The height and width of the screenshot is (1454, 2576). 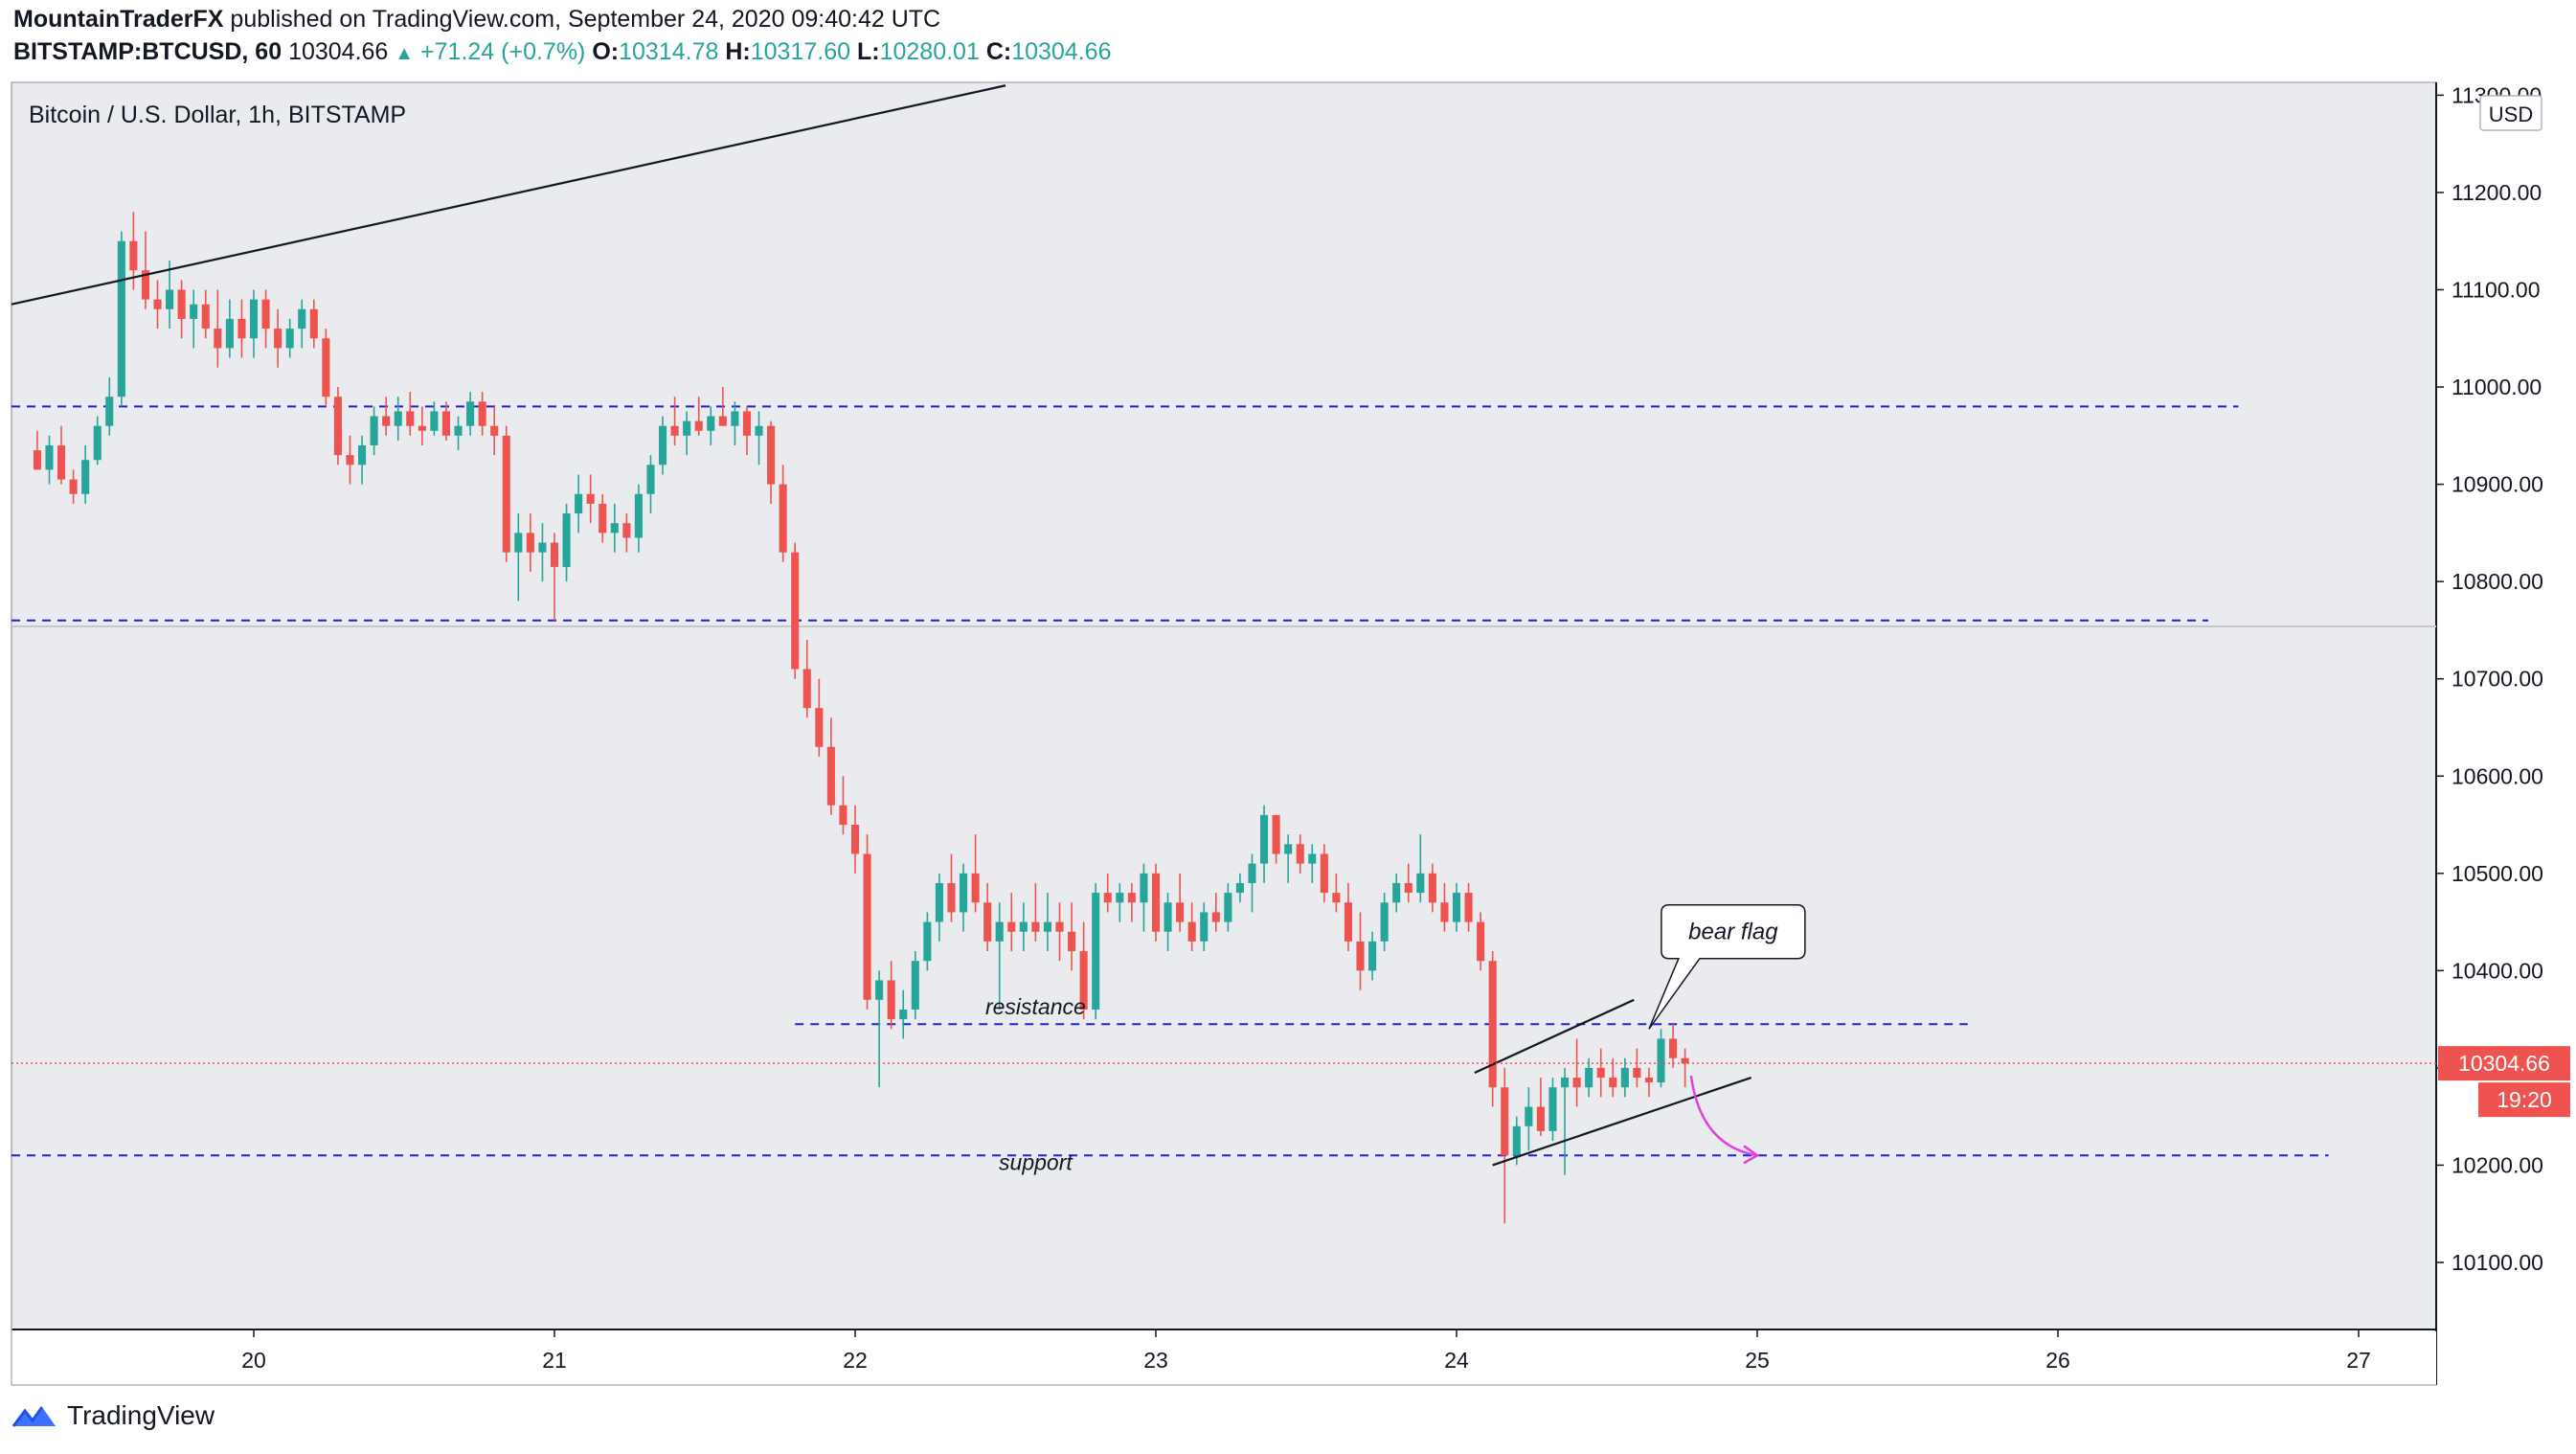 I want to click on tradingview-brand: TradingView, so click(x=141, y=1415).